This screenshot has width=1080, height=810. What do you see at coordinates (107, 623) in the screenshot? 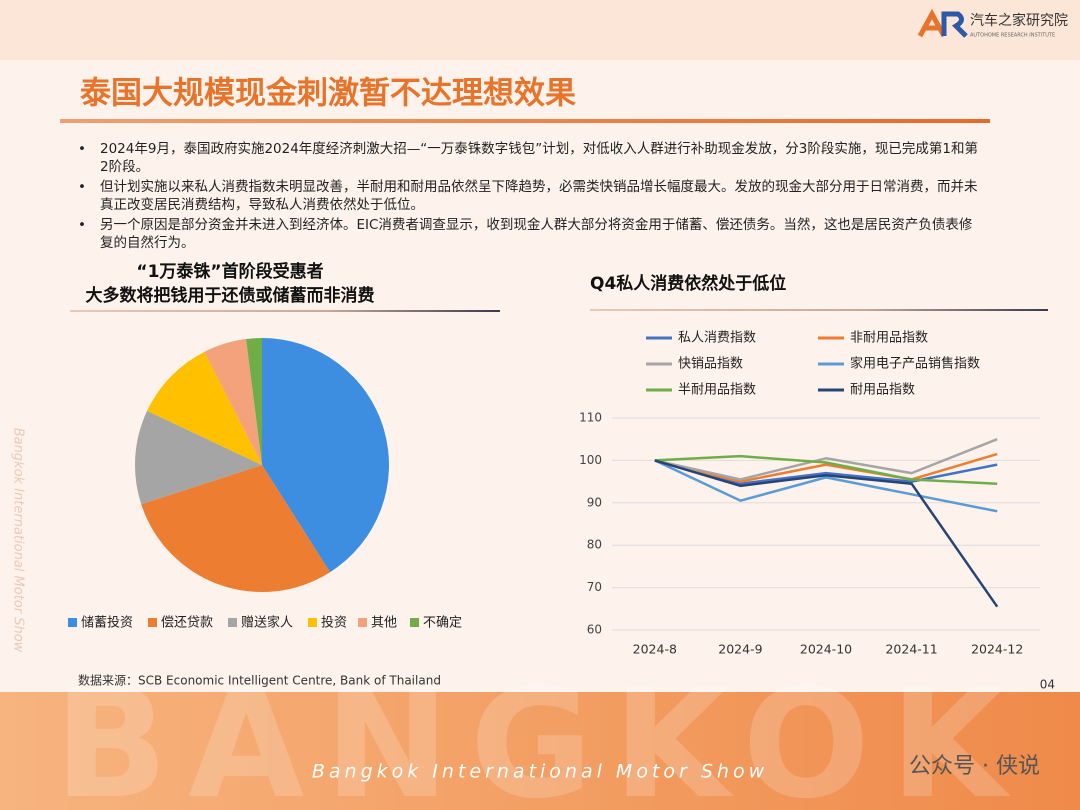
I see `legend-label: 储蓄投资` at bounding box center [107, 623].